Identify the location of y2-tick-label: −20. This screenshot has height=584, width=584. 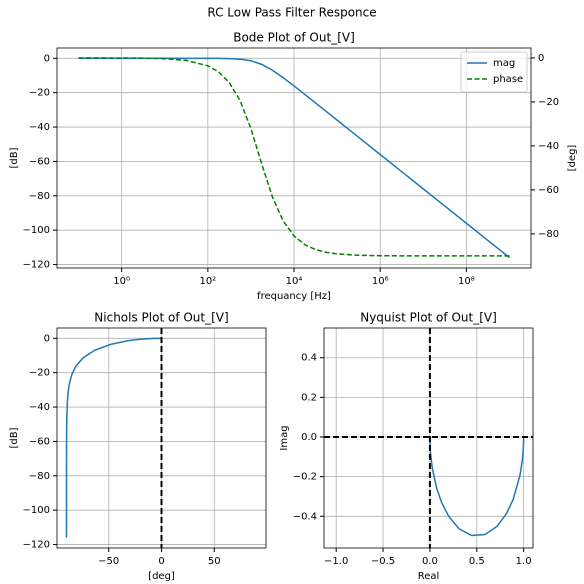
(548, 102).